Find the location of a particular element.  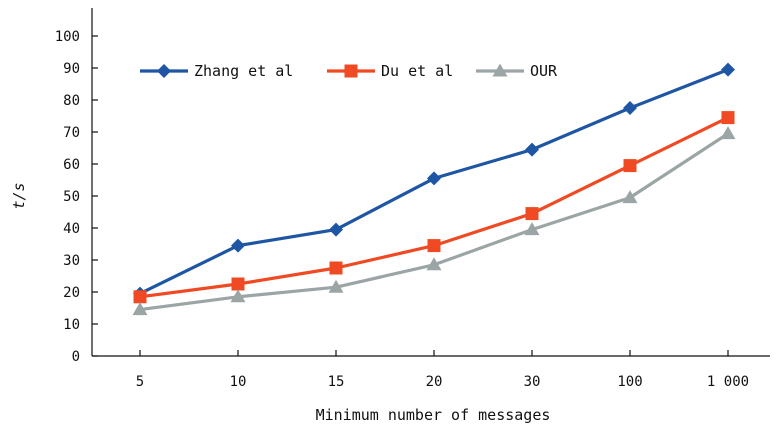

x-tick-label: 15 is located at coordinates (336, 382).